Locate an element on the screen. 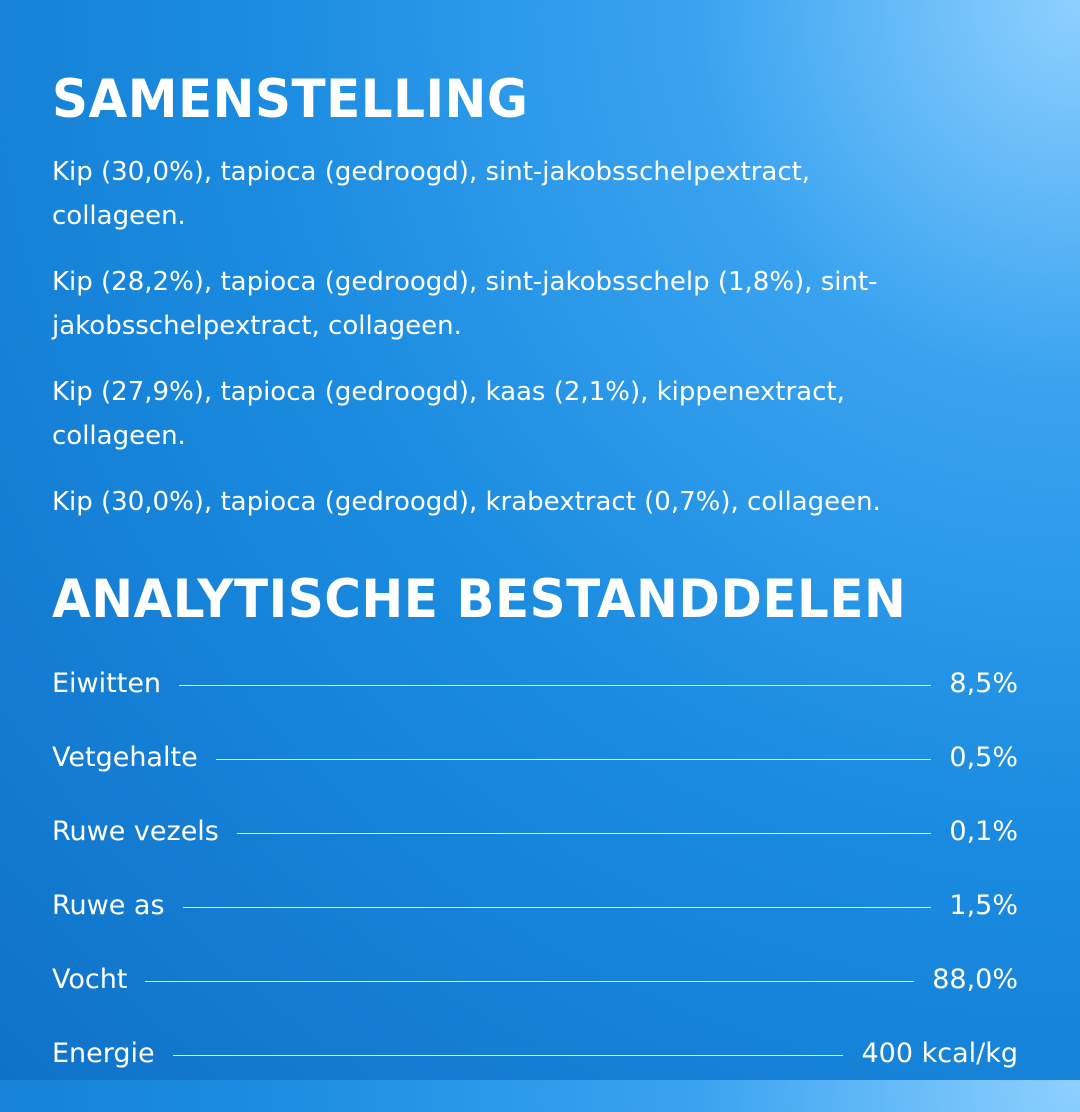  nutrient-name: Ruwe as is located at coordinates (108, 905).